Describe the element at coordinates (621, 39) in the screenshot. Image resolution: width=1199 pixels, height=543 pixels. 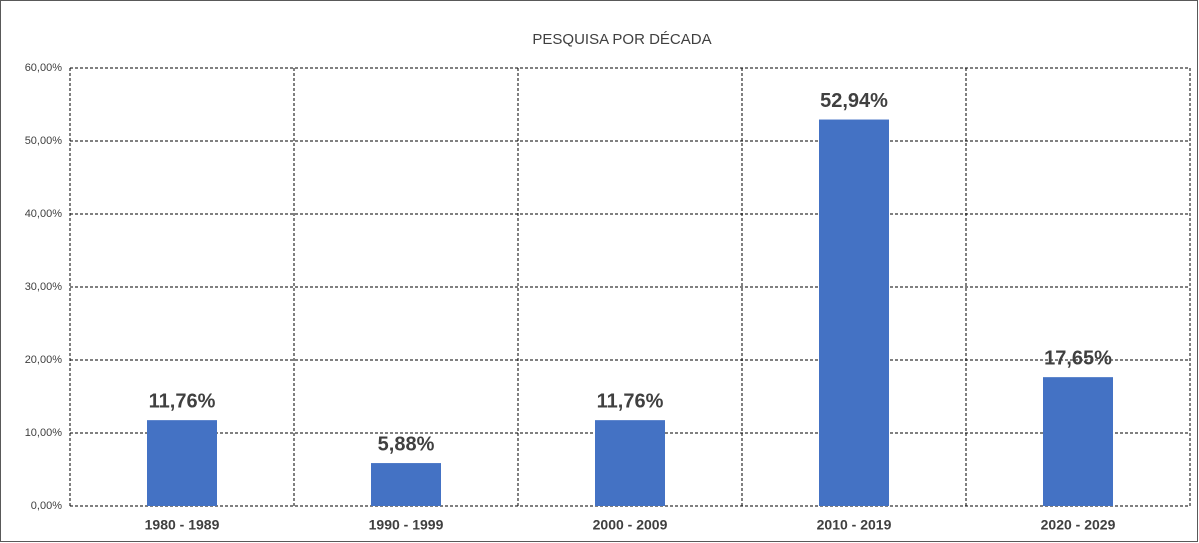
I see `chart-title: PESQUISA POR DÉCADA` at that location.